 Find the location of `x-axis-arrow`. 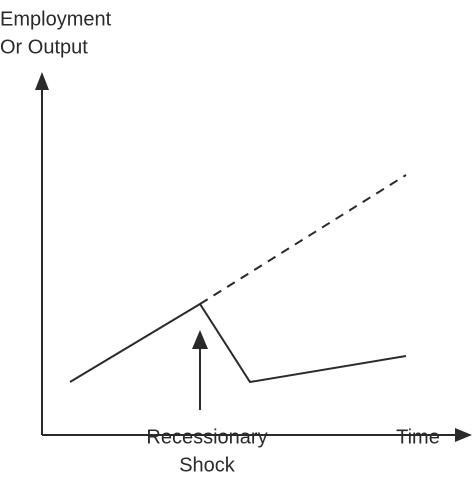

x-axis-arrow is located at coordinates (463, 435).